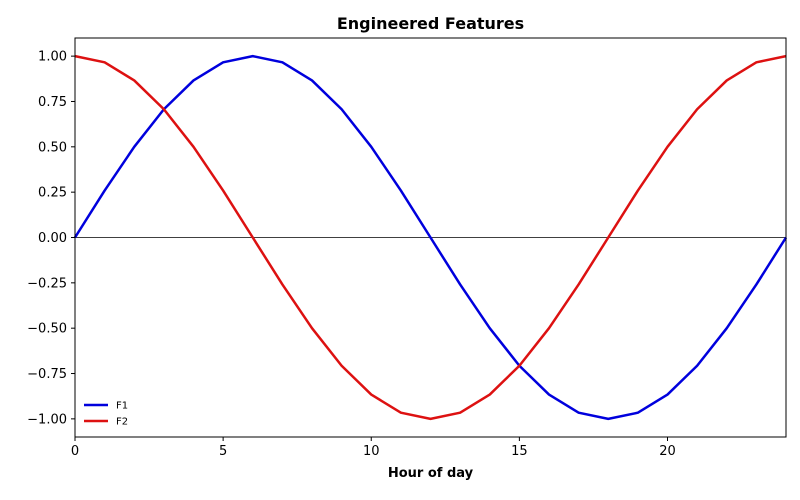 The image size is (800, 500). What do you see at coordinates (667, 451) in the screenshot?
I see `x-tick-label: 20` at bounding box center [667, 451].